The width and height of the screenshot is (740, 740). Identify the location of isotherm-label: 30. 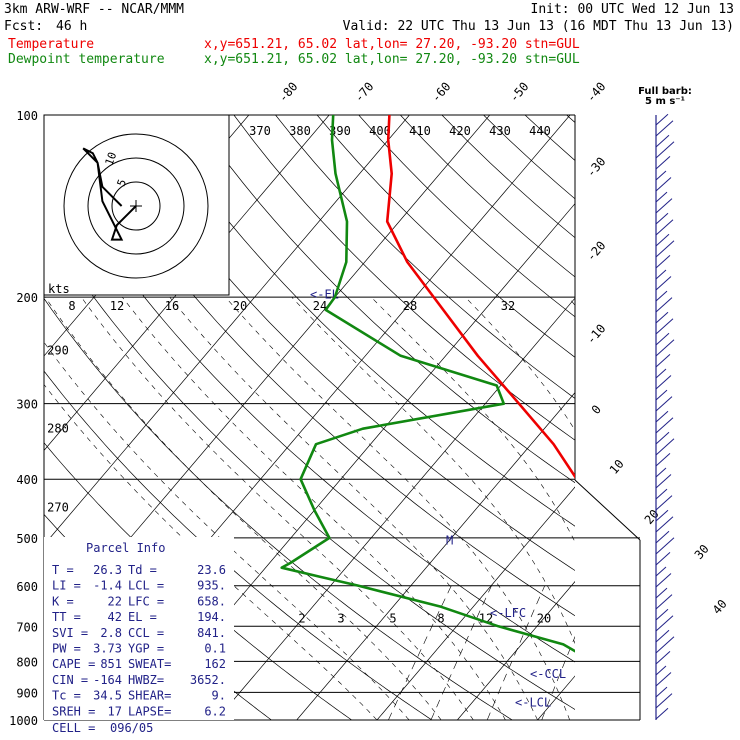
(702, 552).